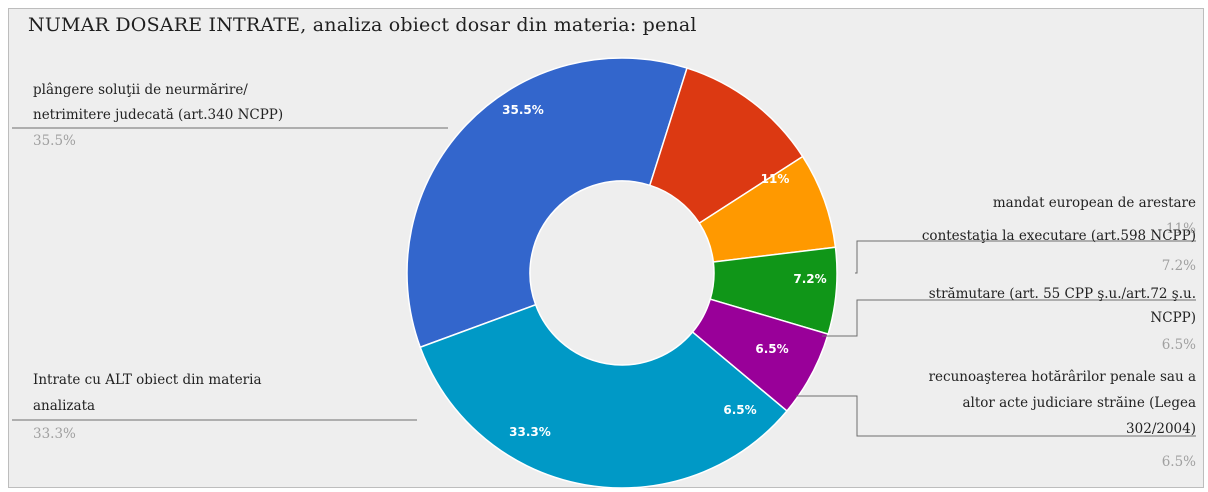  Describe the element at coordinates (1079, 403) in the screenshot. I see `category-label: altor acte judiciare străine (Legea` at that location.